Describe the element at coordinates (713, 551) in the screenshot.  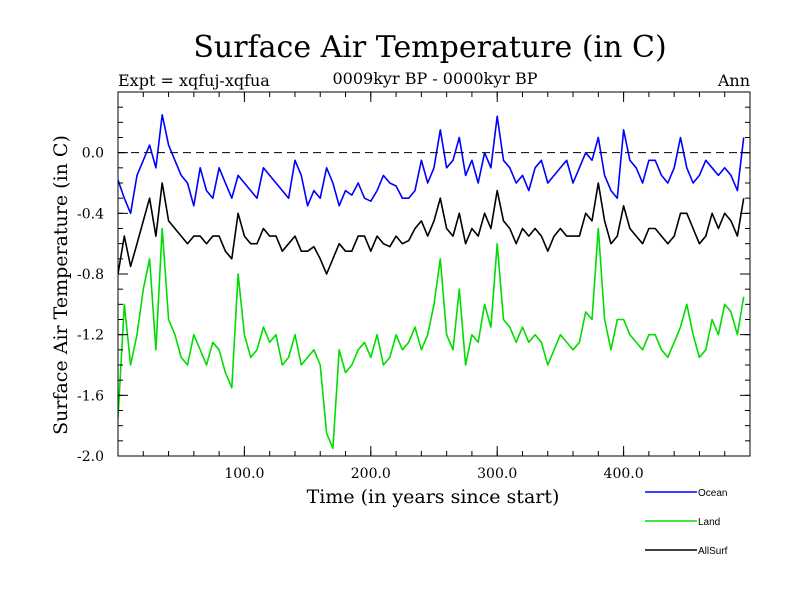
I see `legend-label-allsurf: AllSurf` at that location.